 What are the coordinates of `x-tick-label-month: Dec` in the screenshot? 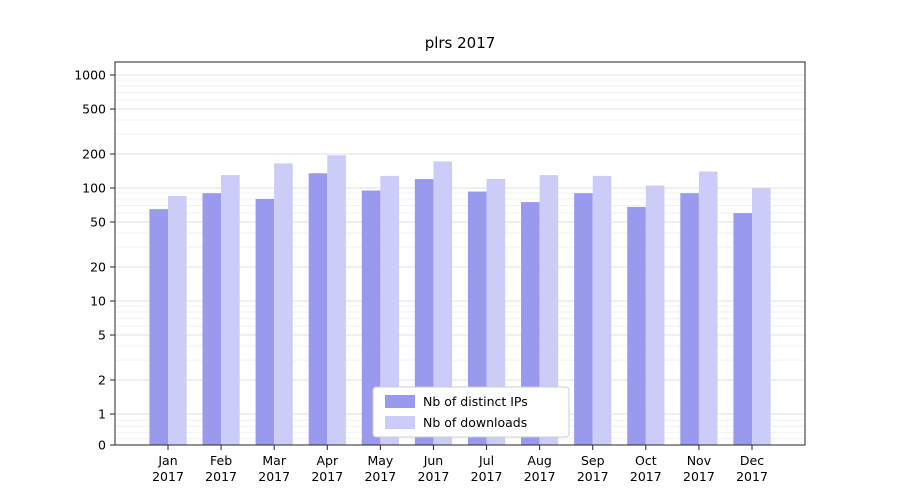 It's located at (752, 460).